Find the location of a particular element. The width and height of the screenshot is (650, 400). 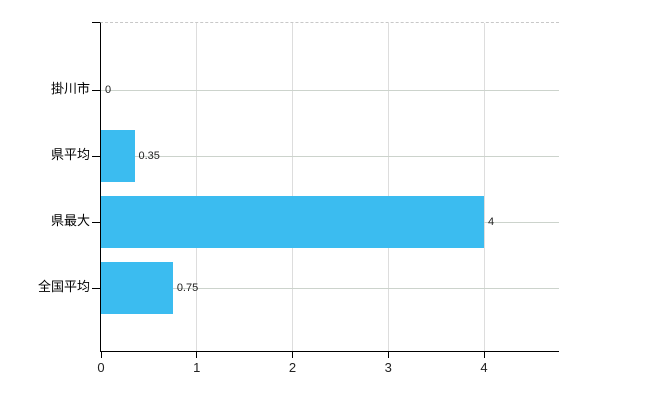

bar-value-label: 0.35 is located at coordinates (149, 156).